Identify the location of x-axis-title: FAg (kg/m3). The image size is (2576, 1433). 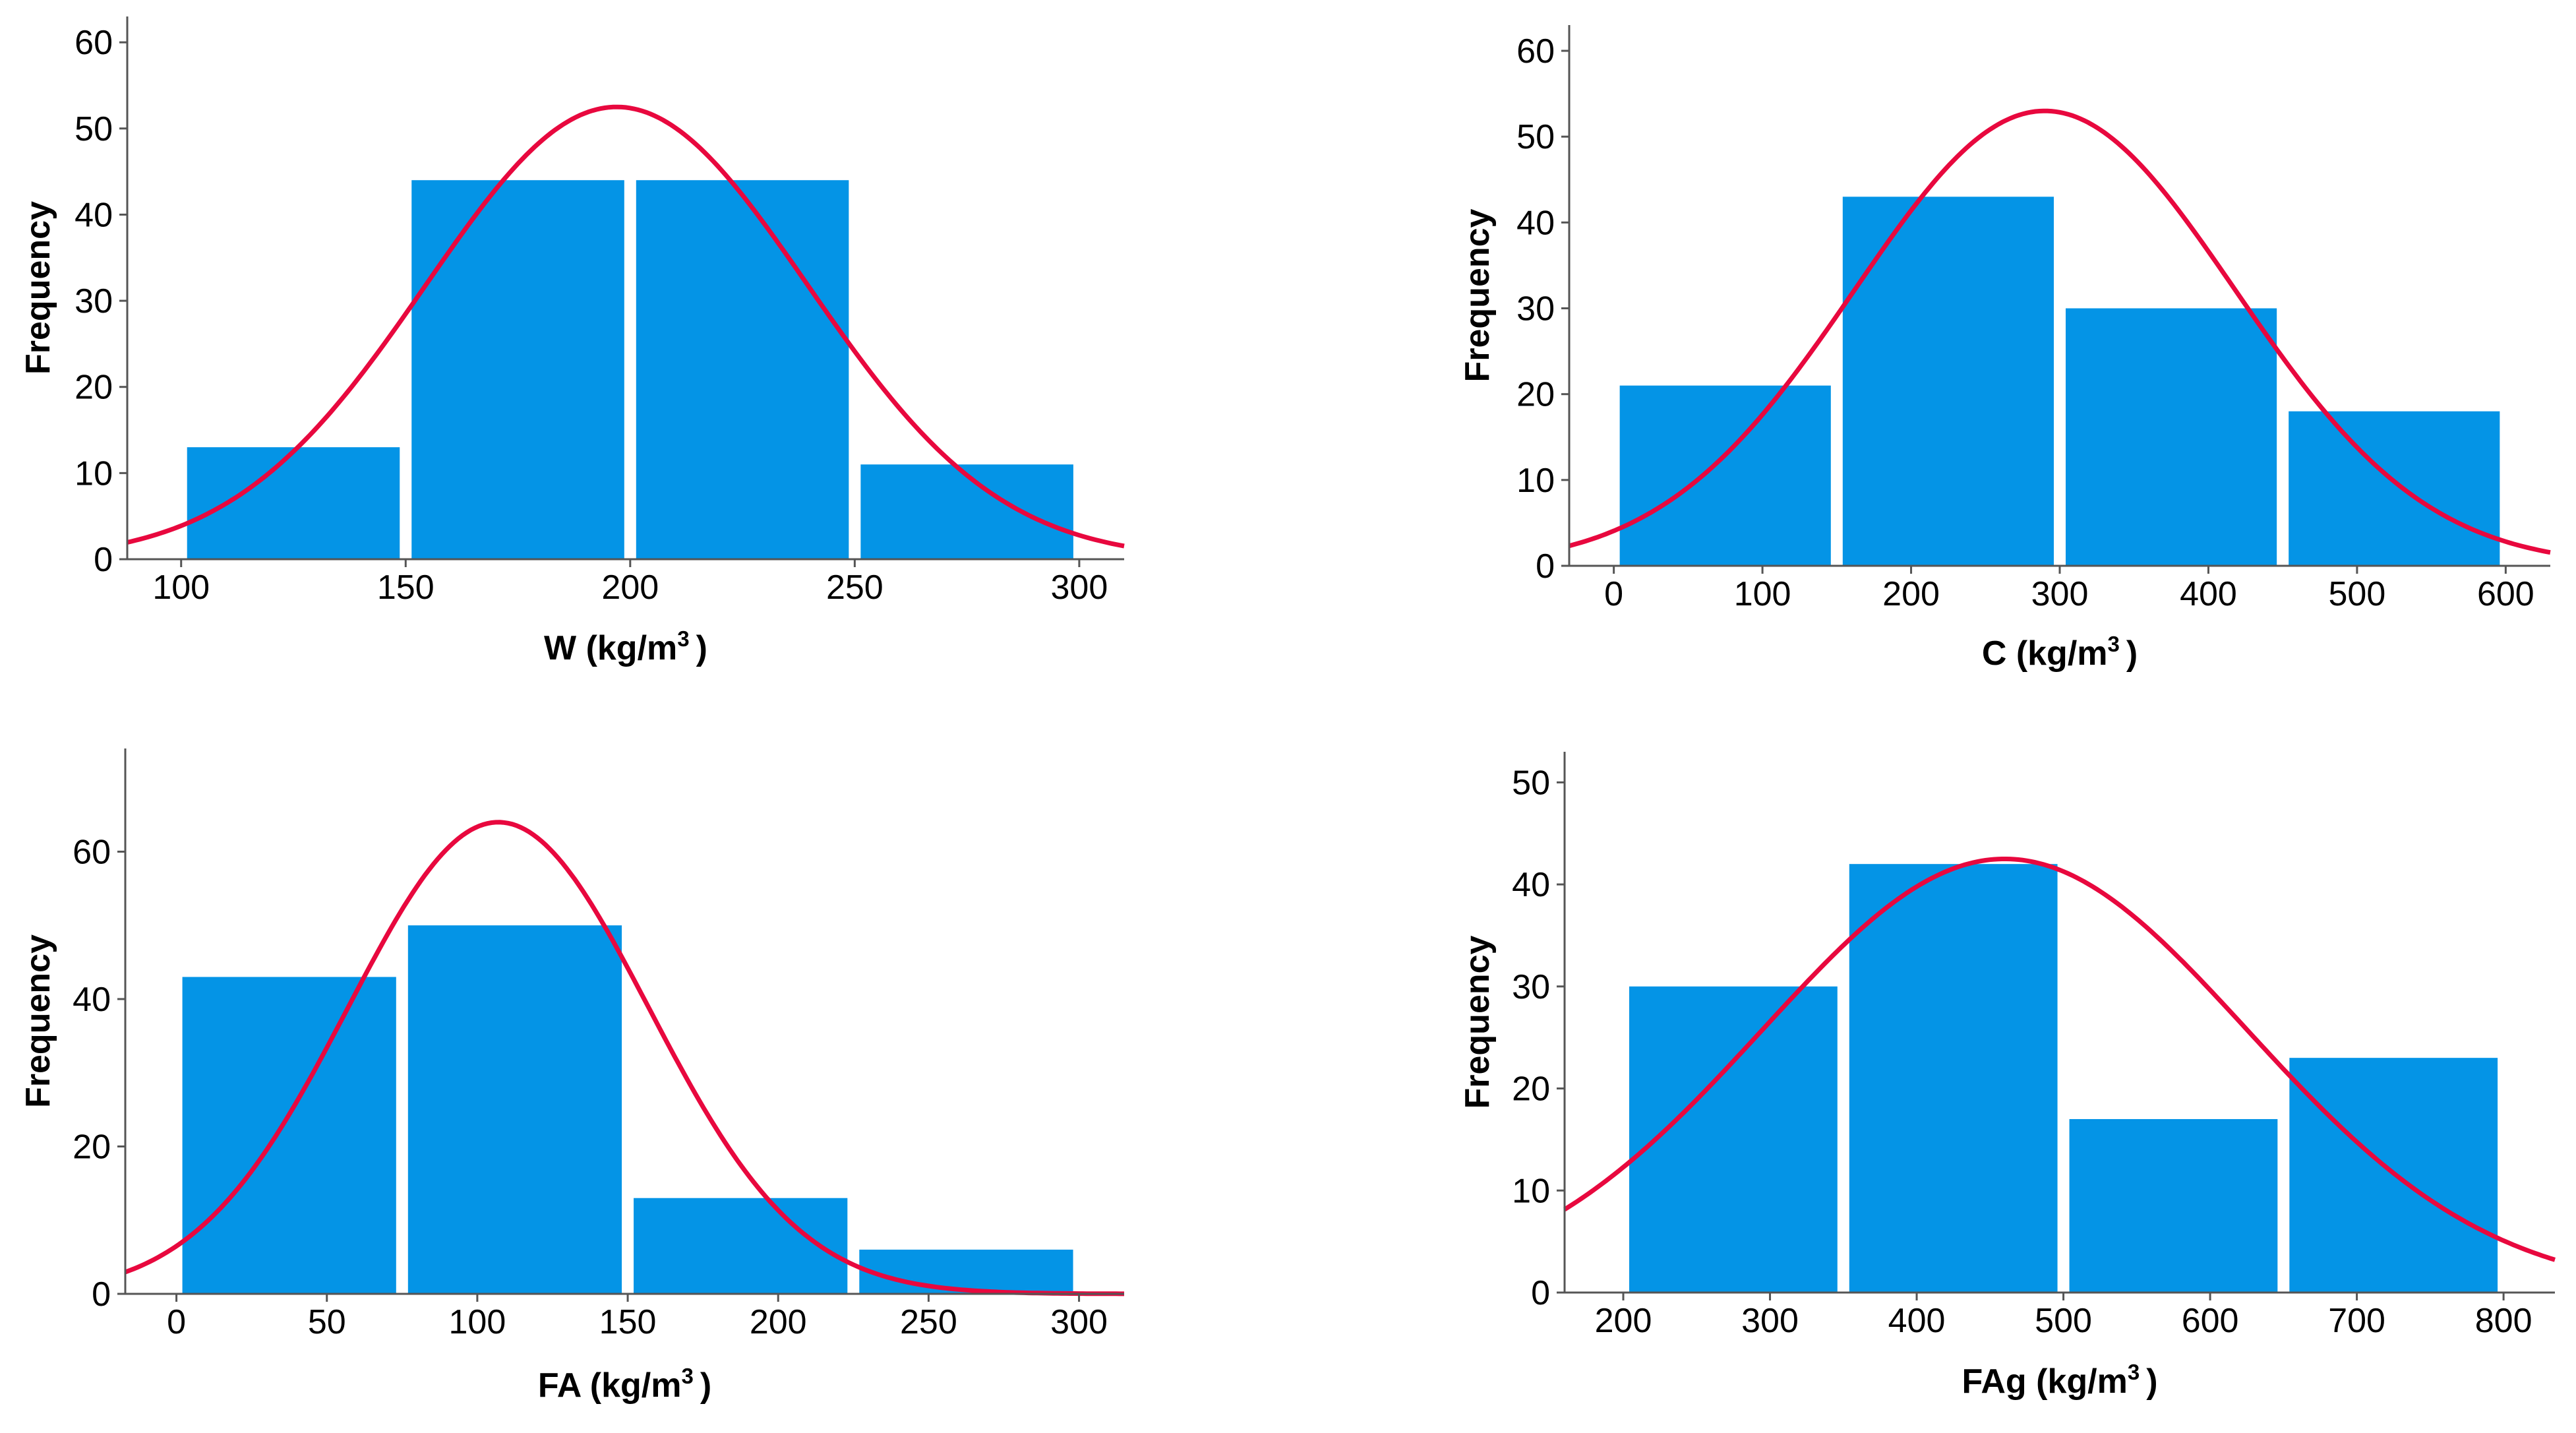
(2059, 1380).